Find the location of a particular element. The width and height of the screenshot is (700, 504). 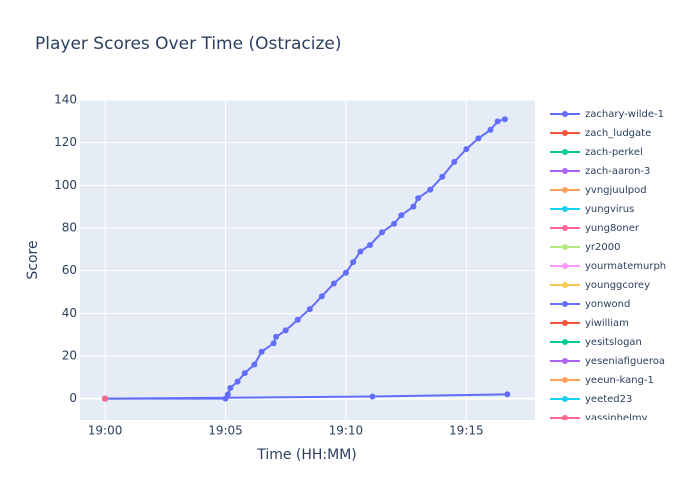

legend-label: yassinhelmy is located at coordinates (616, 418).